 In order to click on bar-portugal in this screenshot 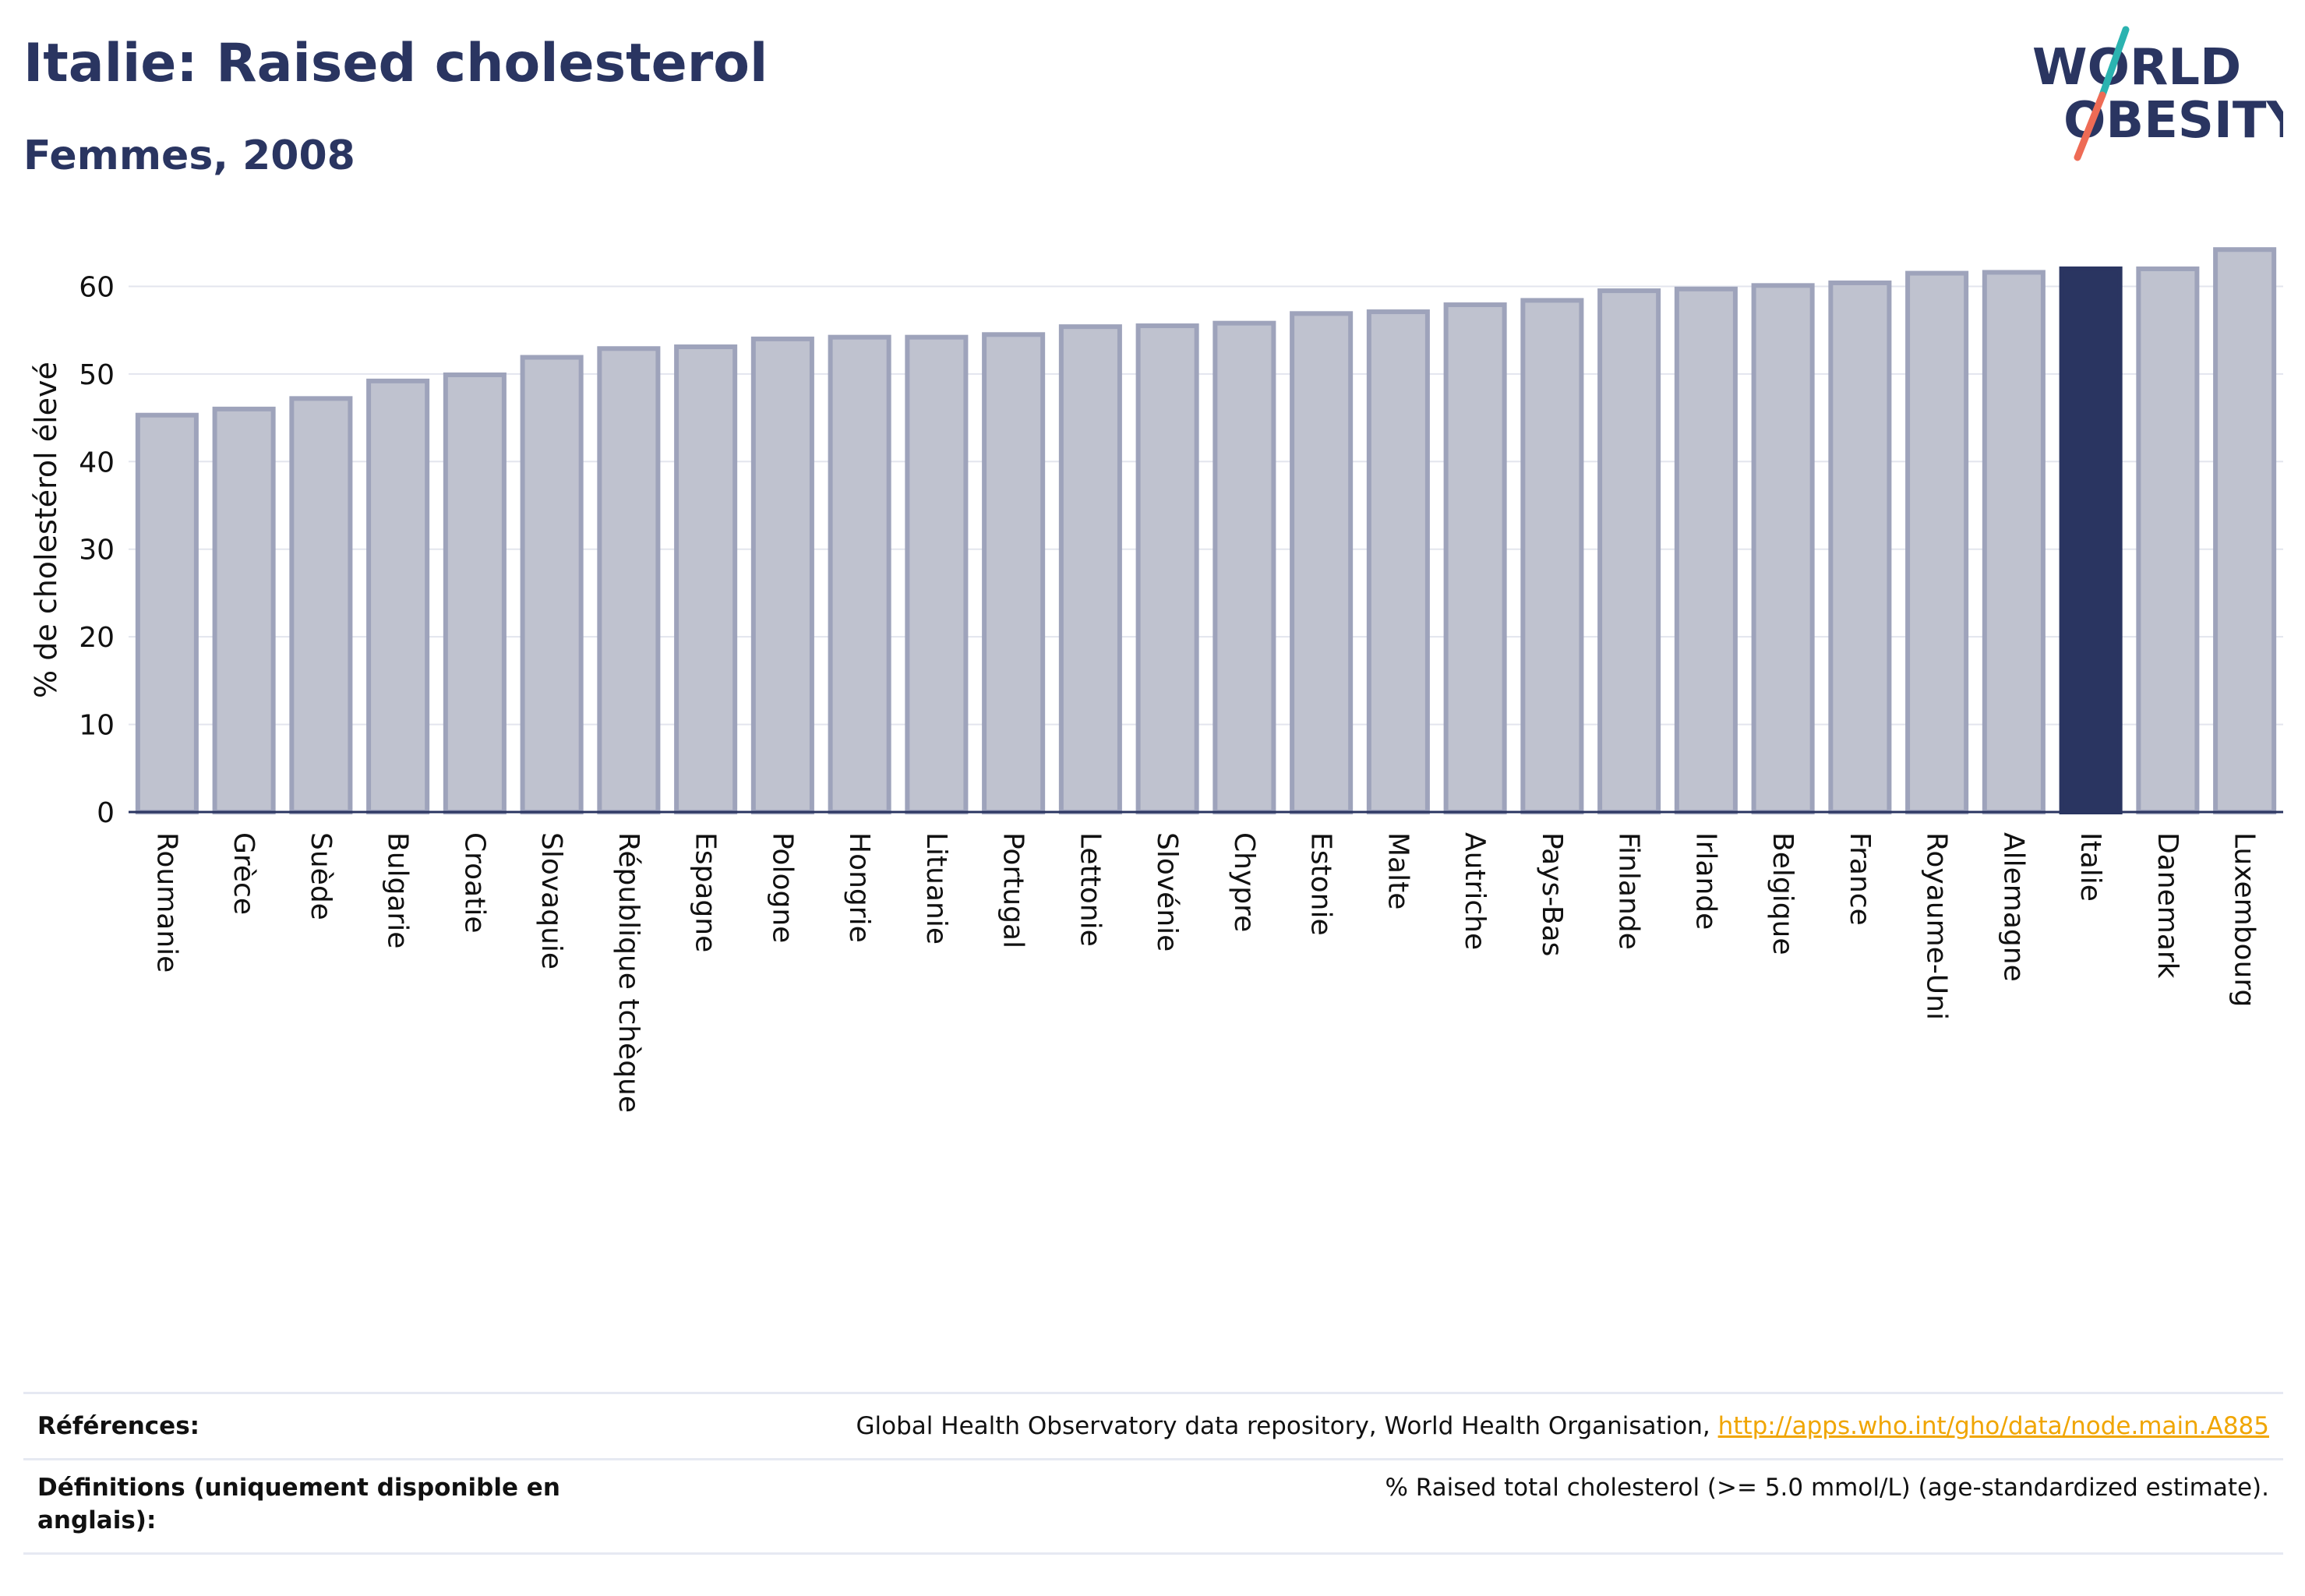, I will do `click(1014, 573)`.